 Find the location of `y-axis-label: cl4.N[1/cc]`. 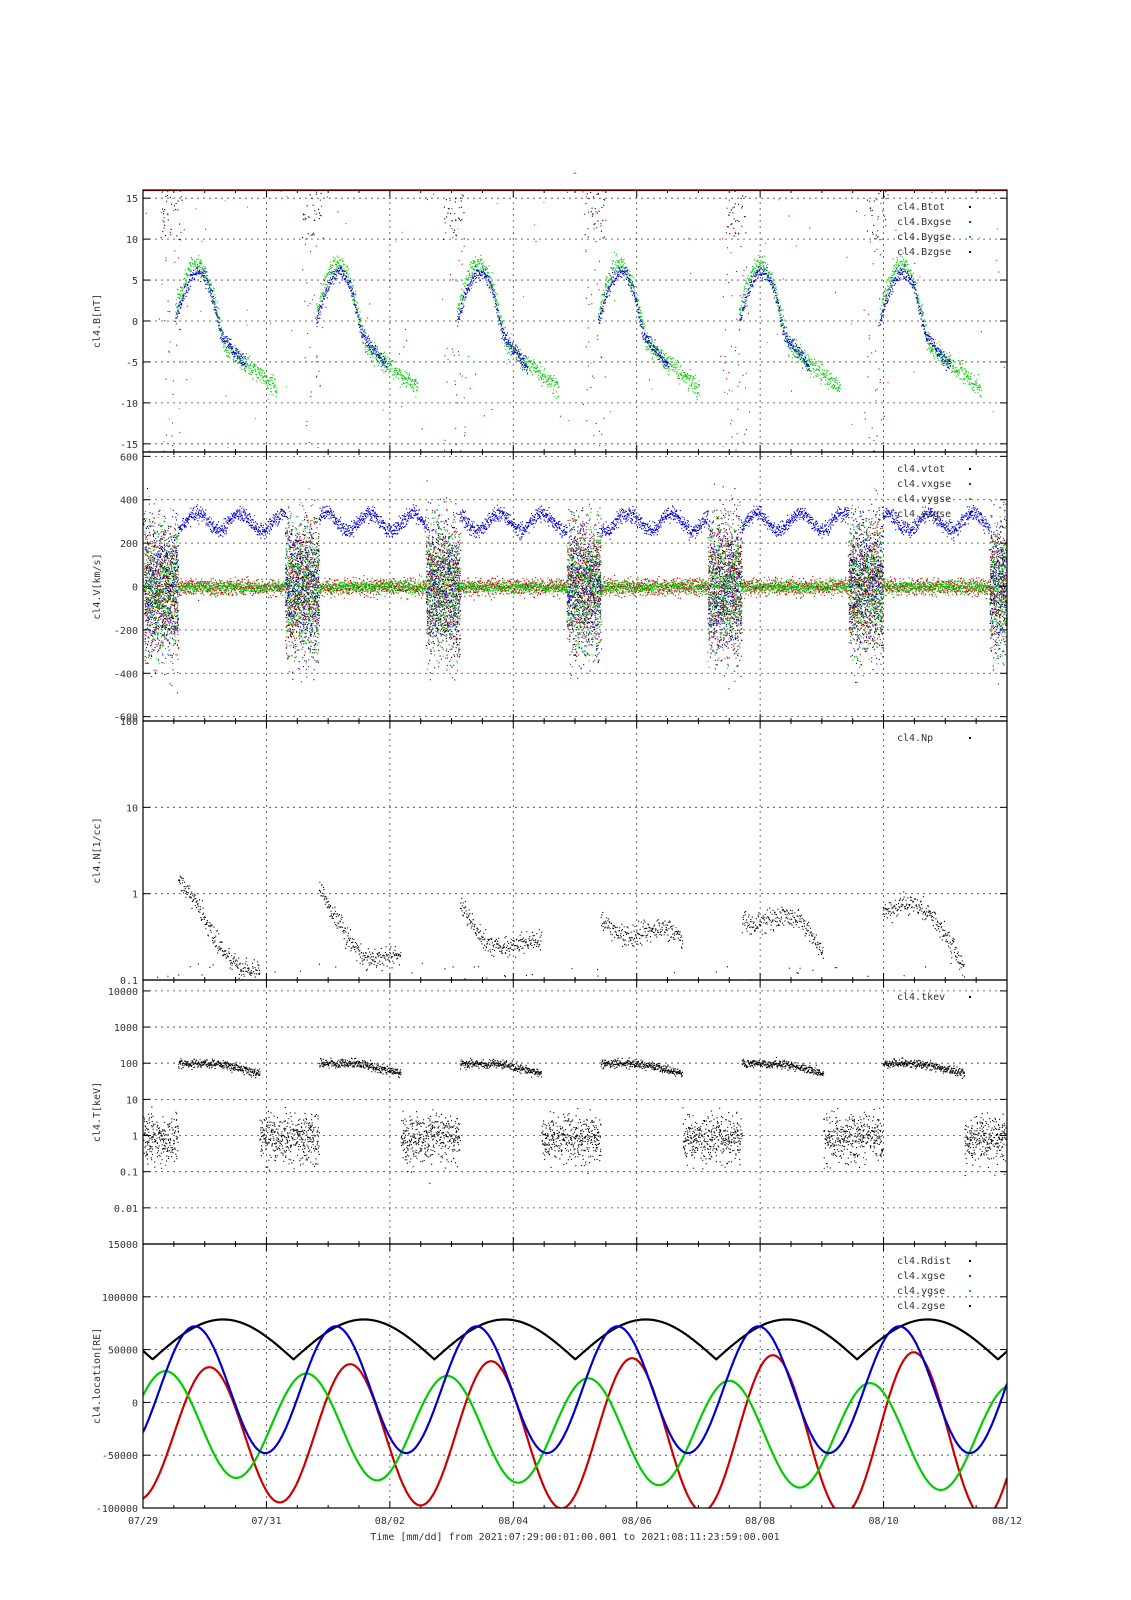

y-axis-label: cl4.N[1/cc] is located at coordinates (97, 850).